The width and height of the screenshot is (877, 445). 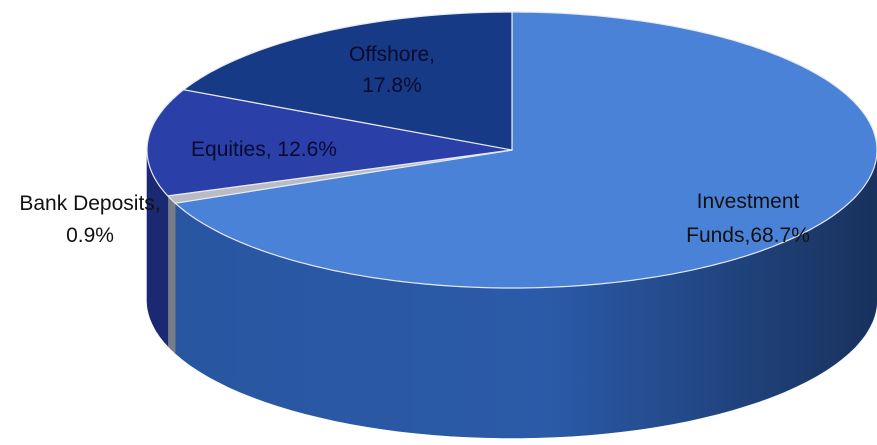 What do you see at coordinates (748, 201) in the screenshot?
I see `slice-label-0-line-1: Investment` at bounding box center [748, 201].